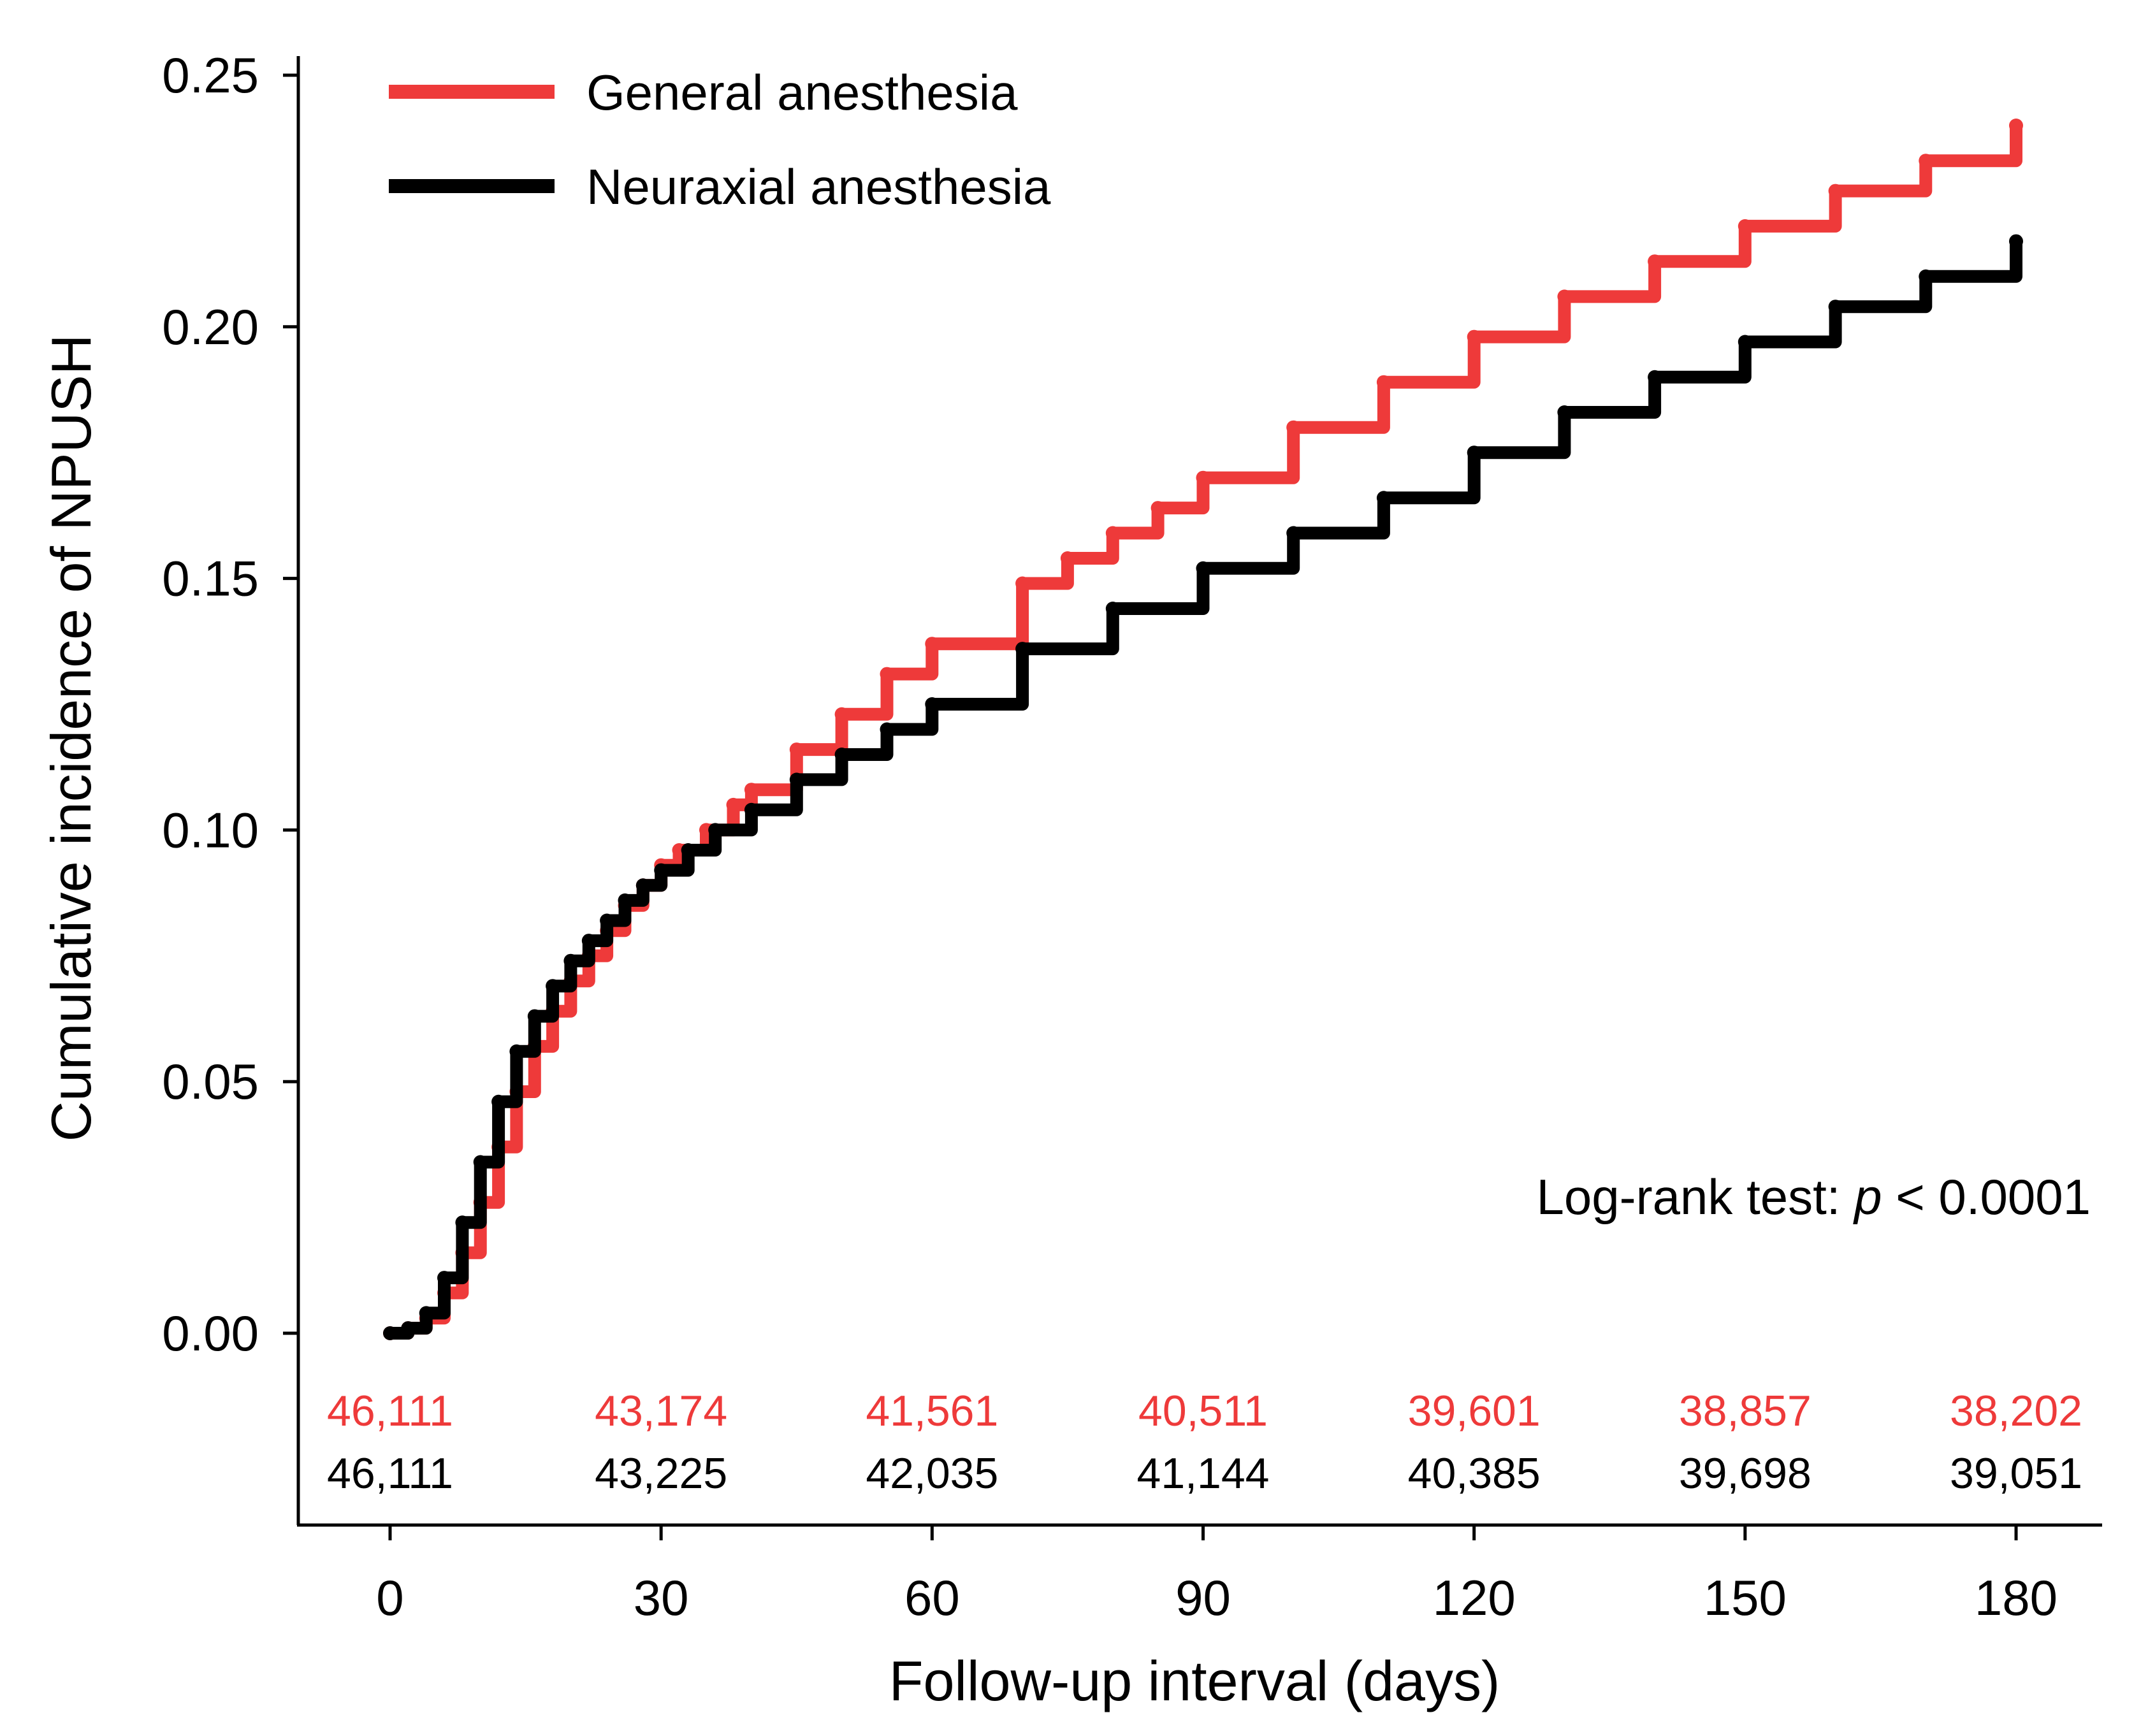 The image size is (2134, 1736). I want to click on number-at-risk-neuraxial: 39,051, so click(2016, 1473).